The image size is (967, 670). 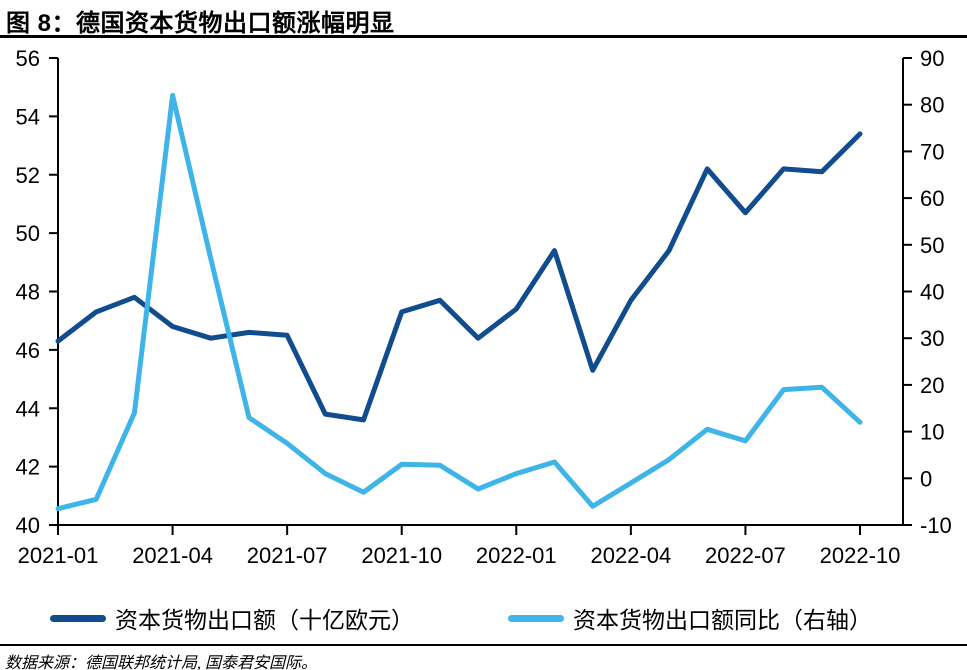 What do you see at coordinates (932, 198) in the screenshot?
I see `svg-text: 60` at bounding box center [932, 198].